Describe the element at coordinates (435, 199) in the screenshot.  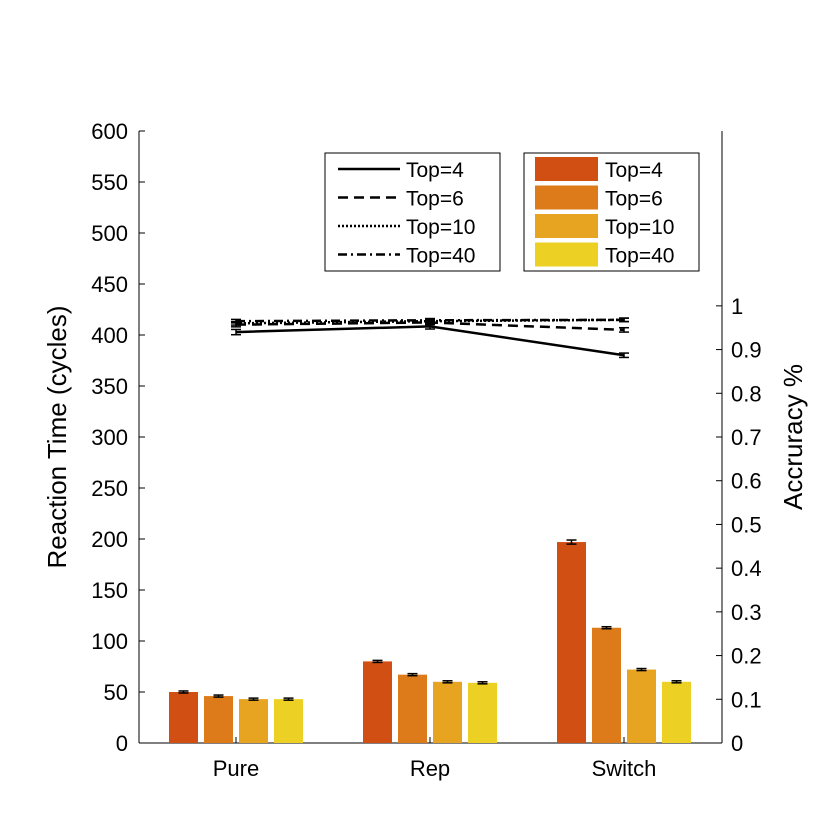
I see `line-legend-label: Top=6` at that location.